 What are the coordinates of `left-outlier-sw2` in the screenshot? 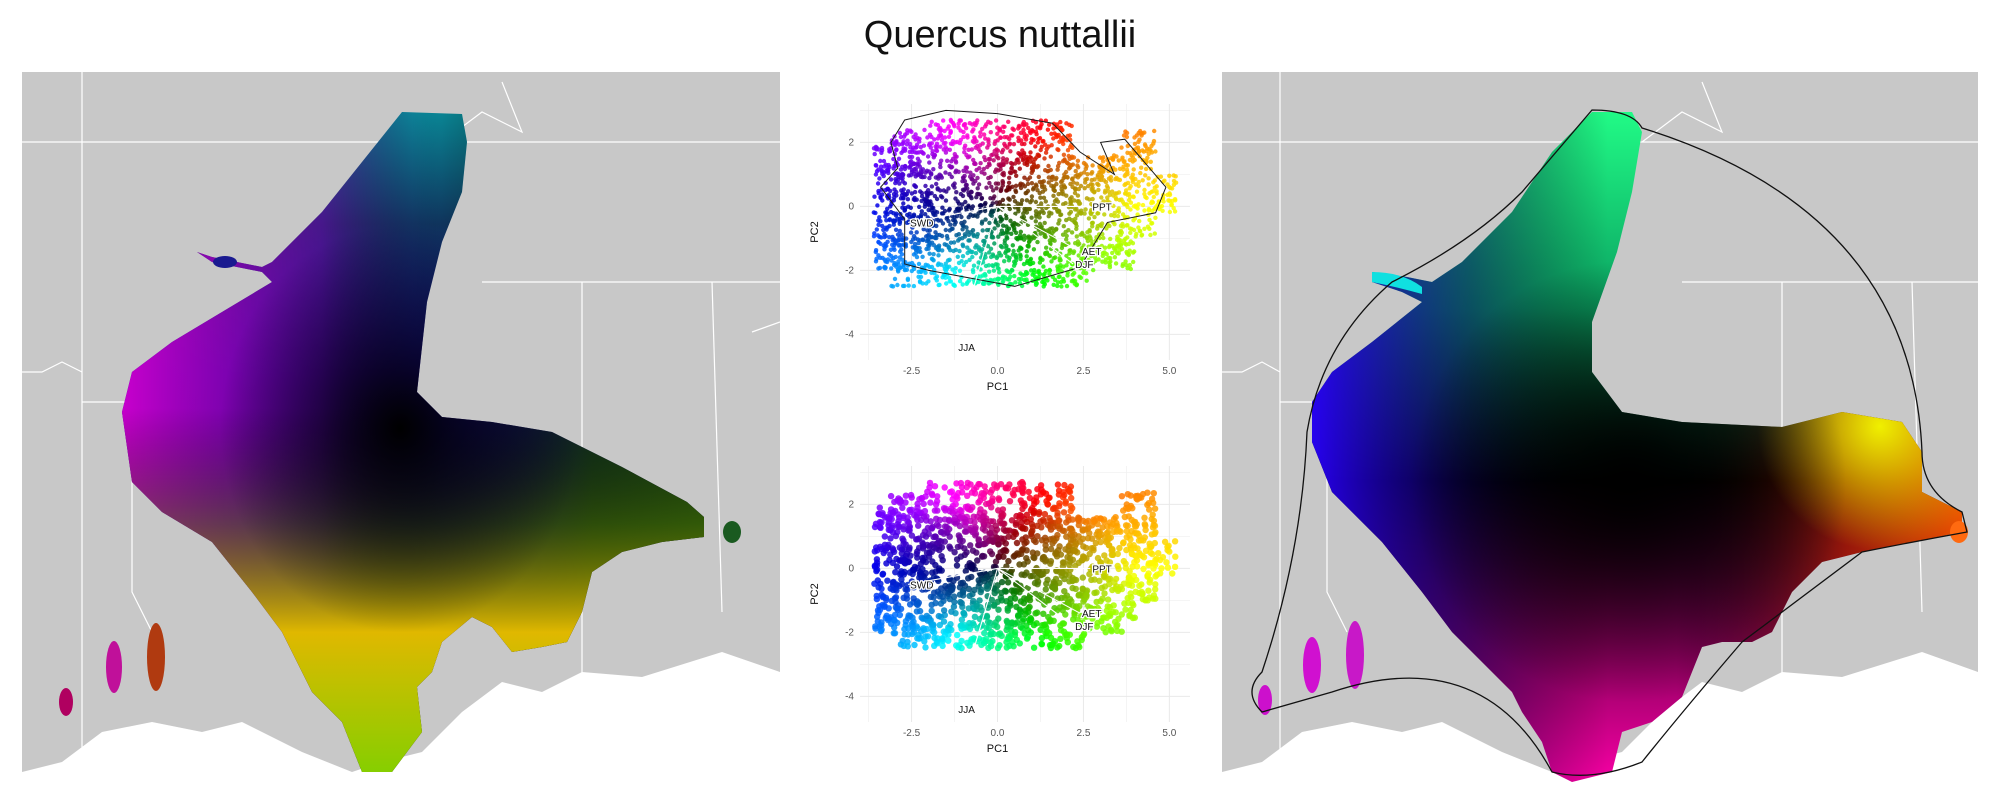 It's located at (114, 667).